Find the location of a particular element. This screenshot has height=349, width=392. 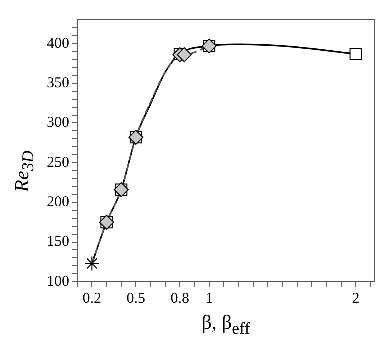

y-tick-label: 250 is located at coordinates (58, 162).